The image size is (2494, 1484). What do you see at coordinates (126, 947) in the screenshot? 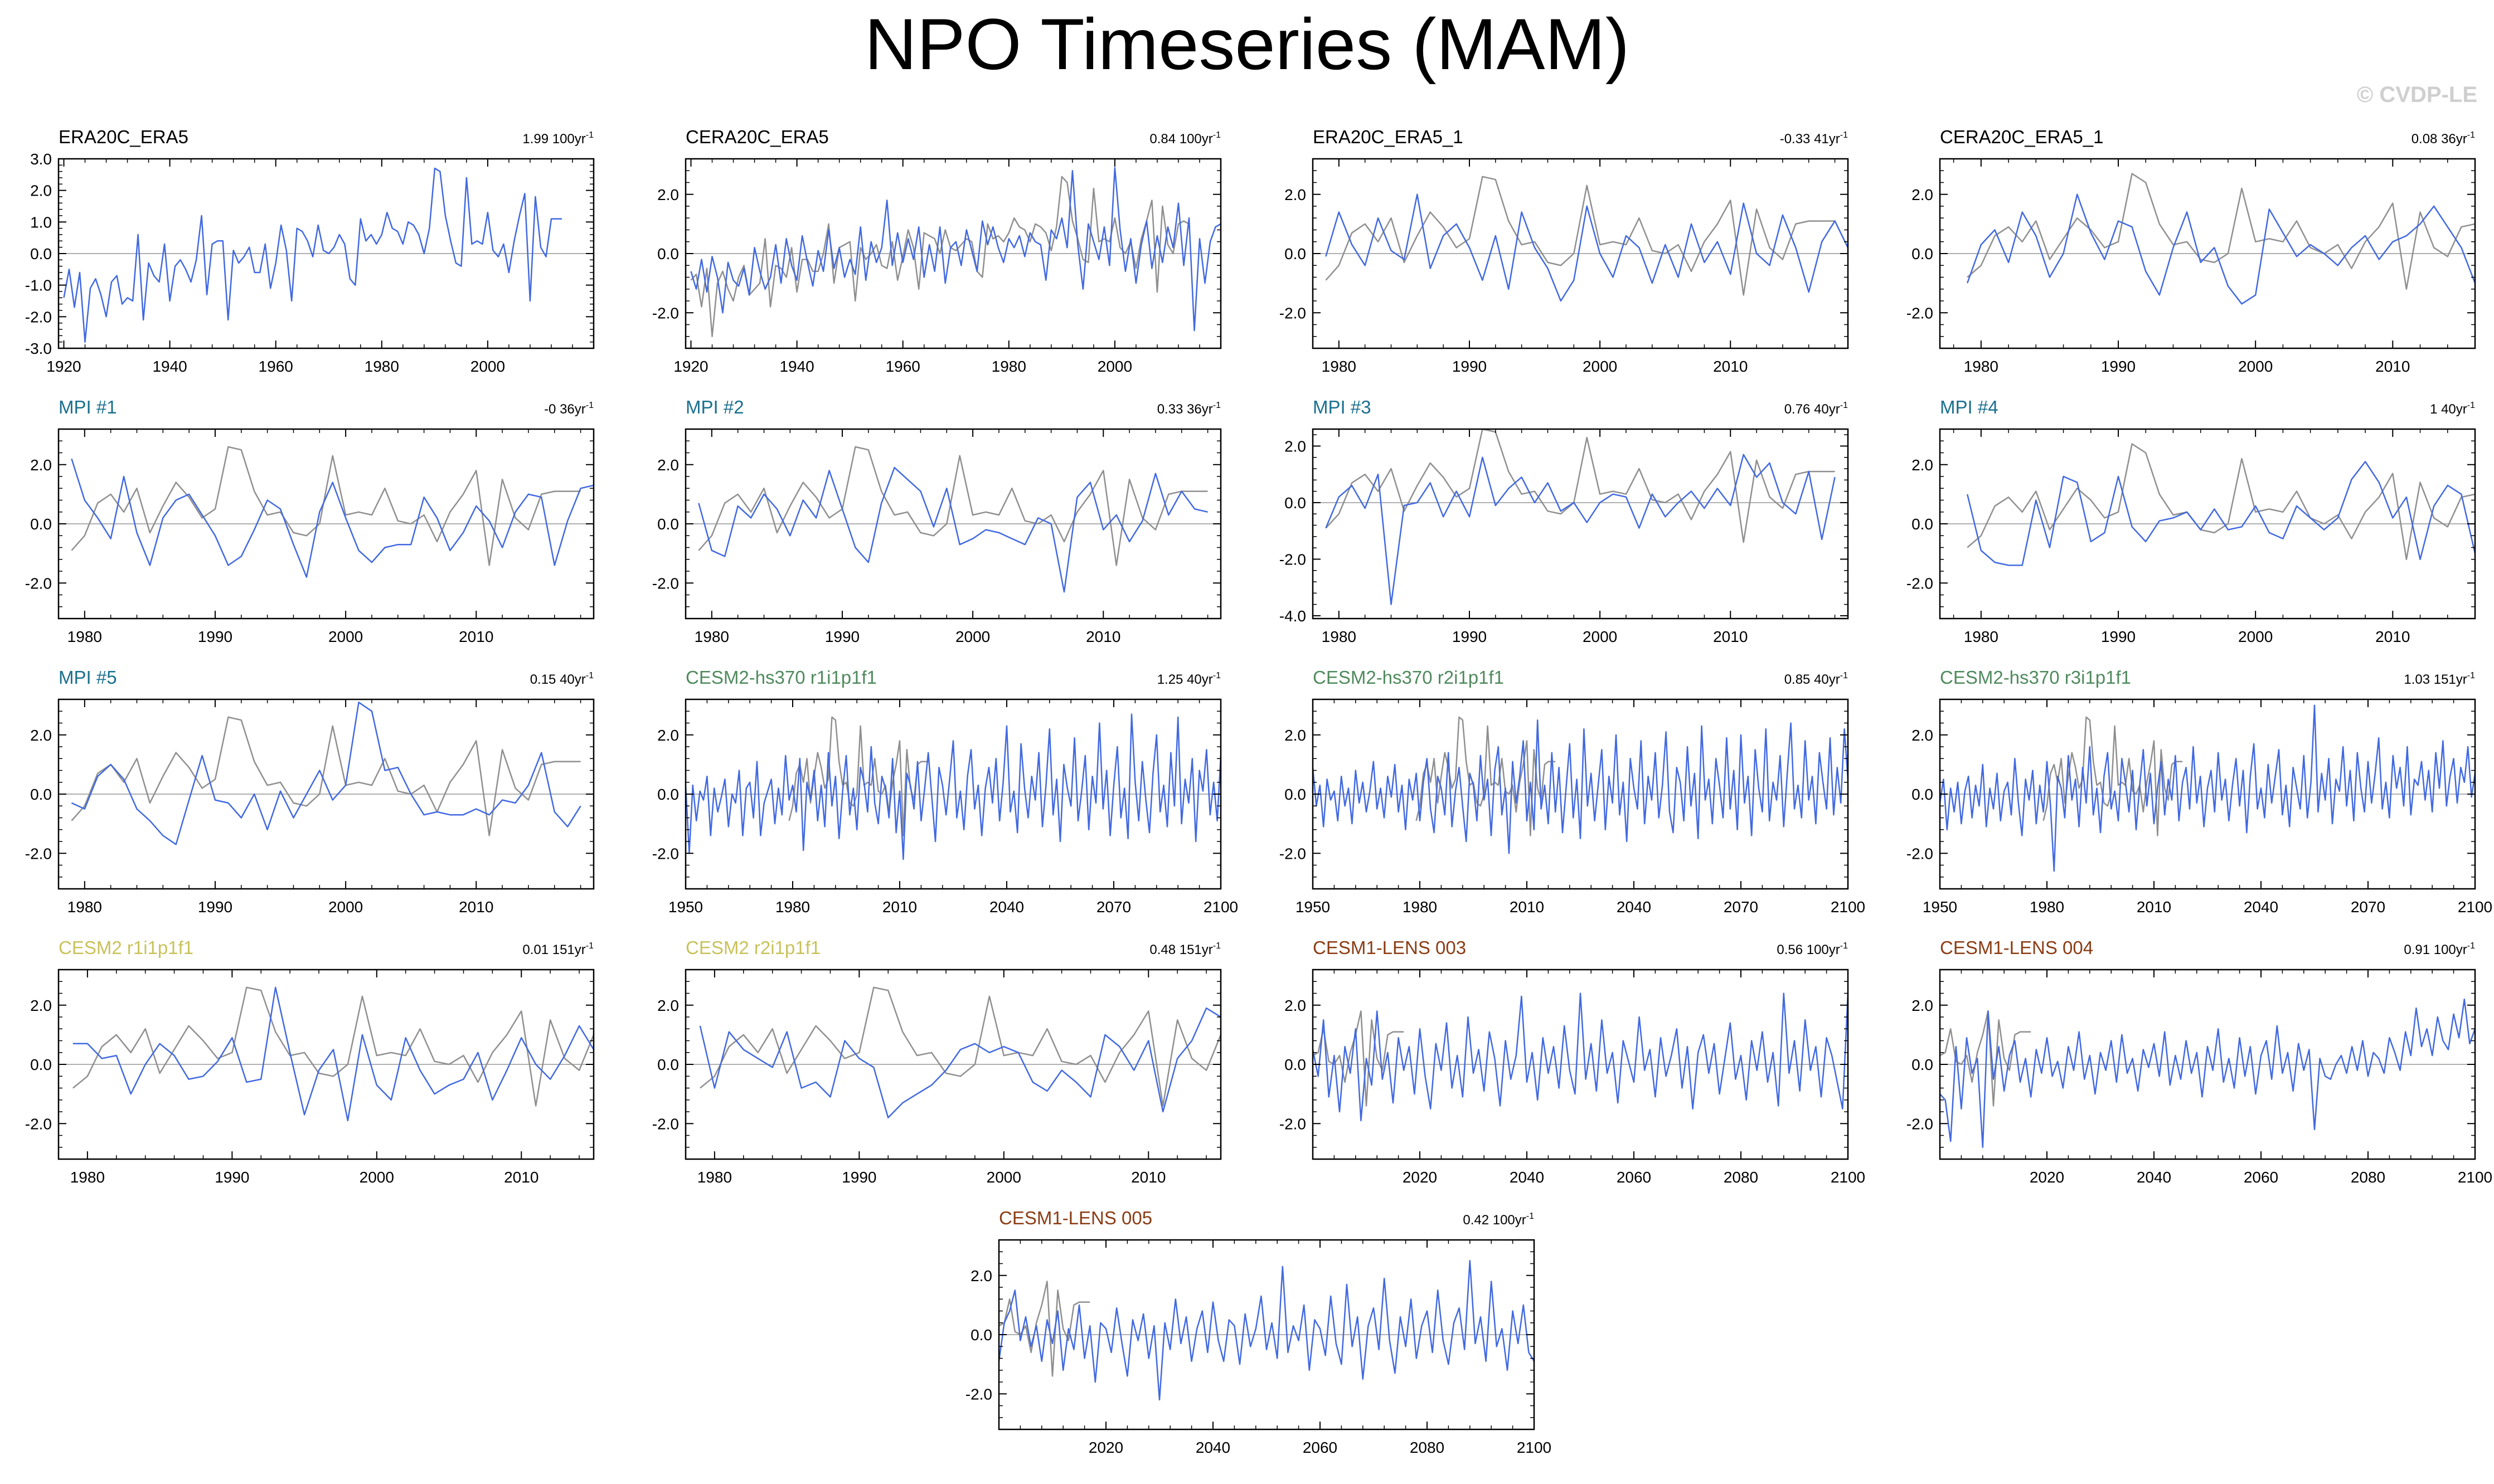
I see `panel-title: CESM2 r1i1p1f1` at bounding box center [126, 947].